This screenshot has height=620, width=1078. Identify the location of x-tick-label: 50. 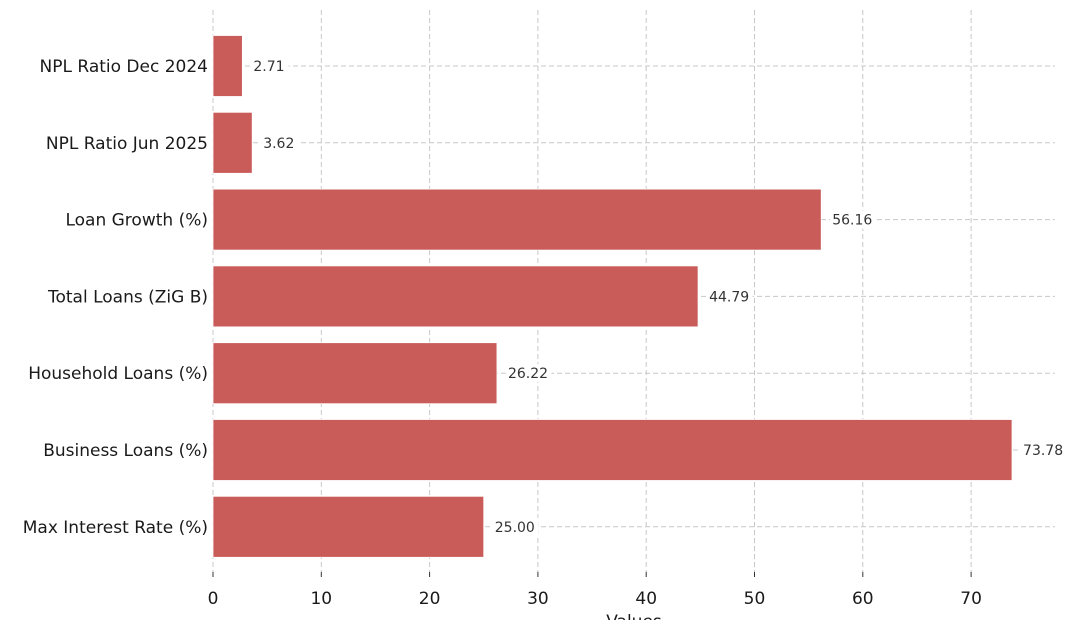
(755, 599).